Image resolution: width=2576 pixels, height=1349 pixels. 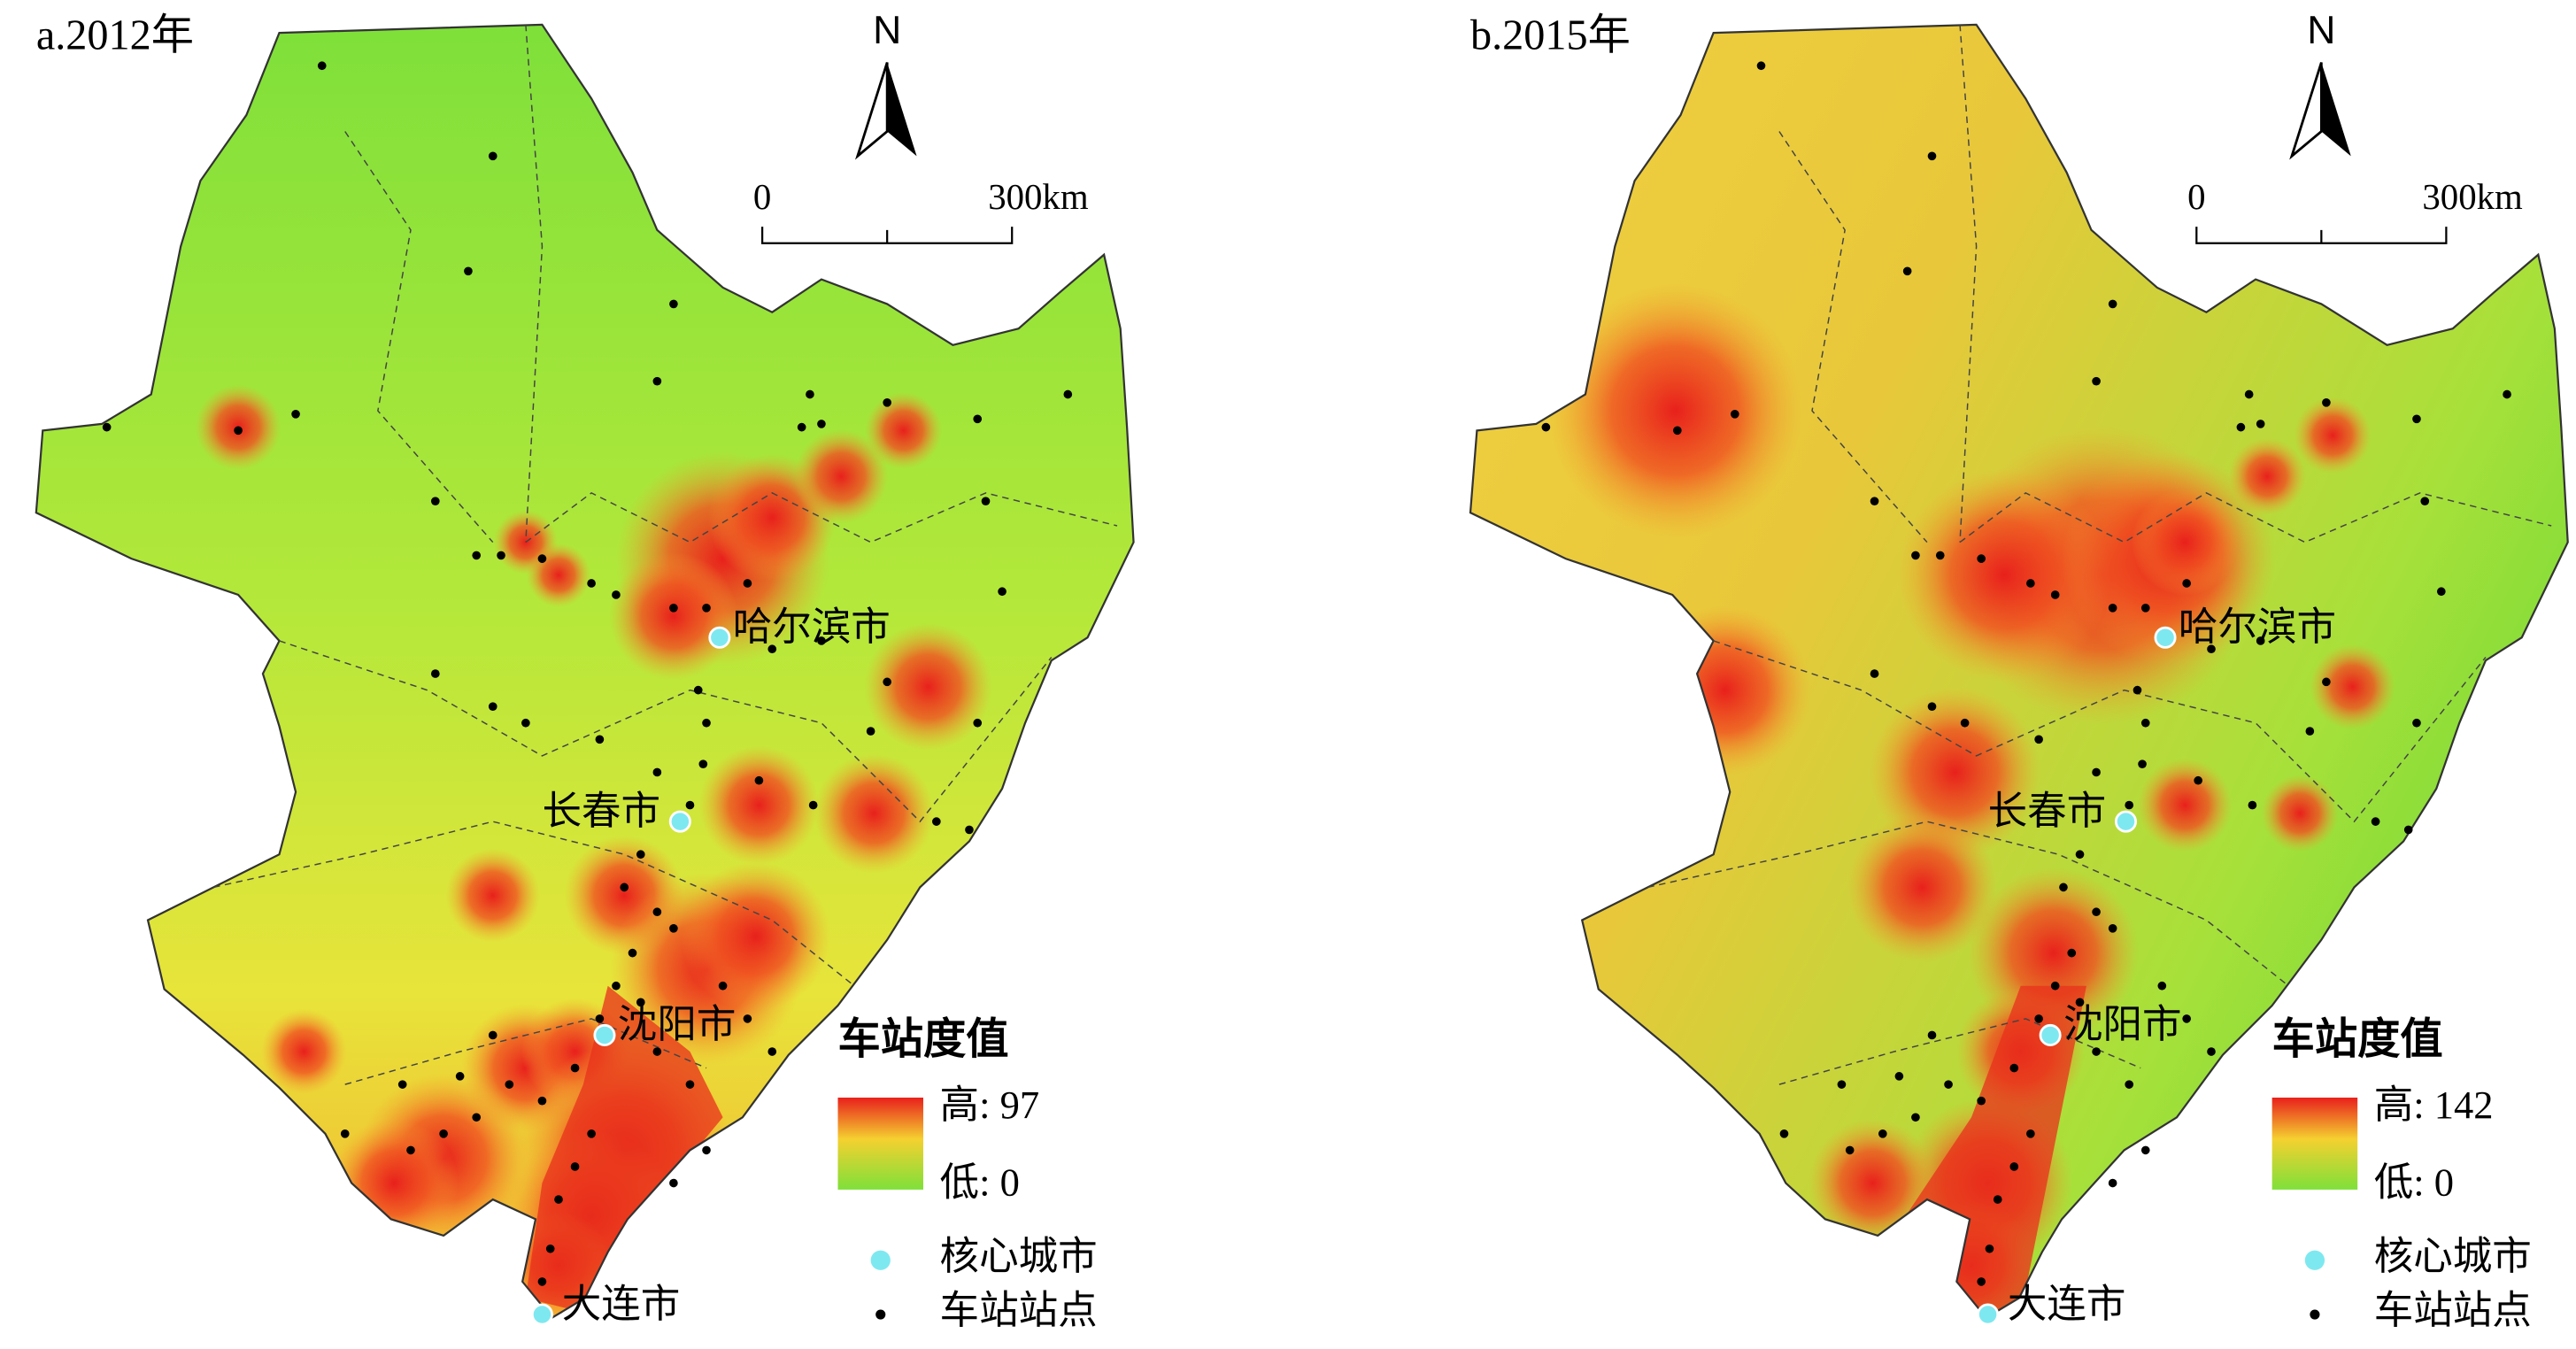 I want to click on panel-title: b.2015年, so click(x=1550, y=35).